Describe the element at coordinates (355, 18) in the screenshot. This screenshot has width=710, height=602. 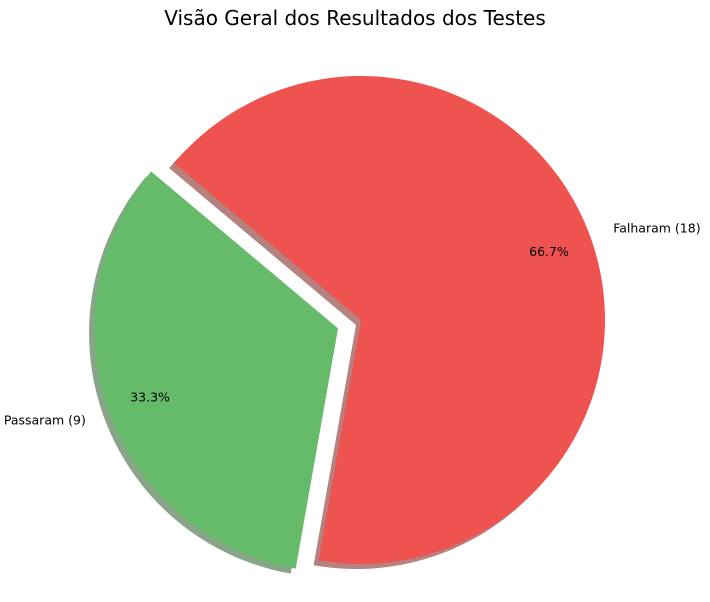
I see `chart-title: Visão Geral dos Resultados dos Testes` at that location.